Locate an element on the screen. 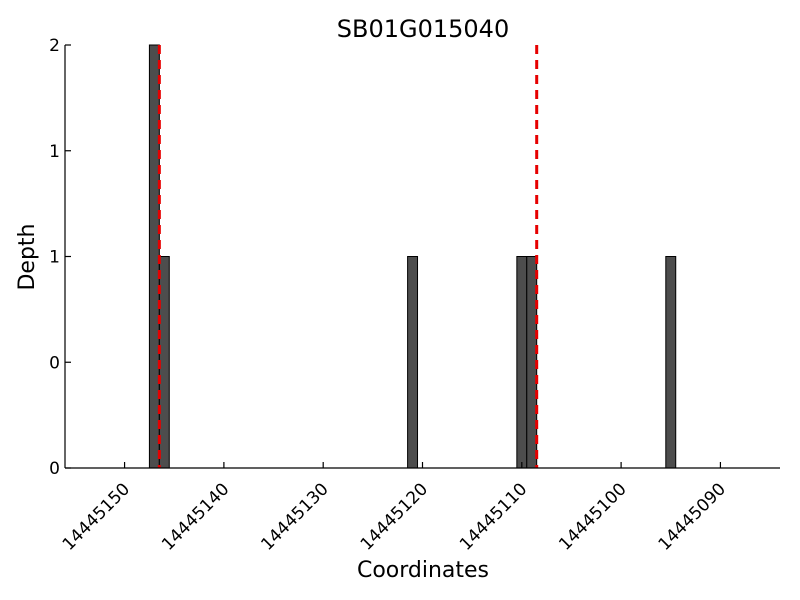  y-tick-label-2: 1 is located at coordinates (54, 258).